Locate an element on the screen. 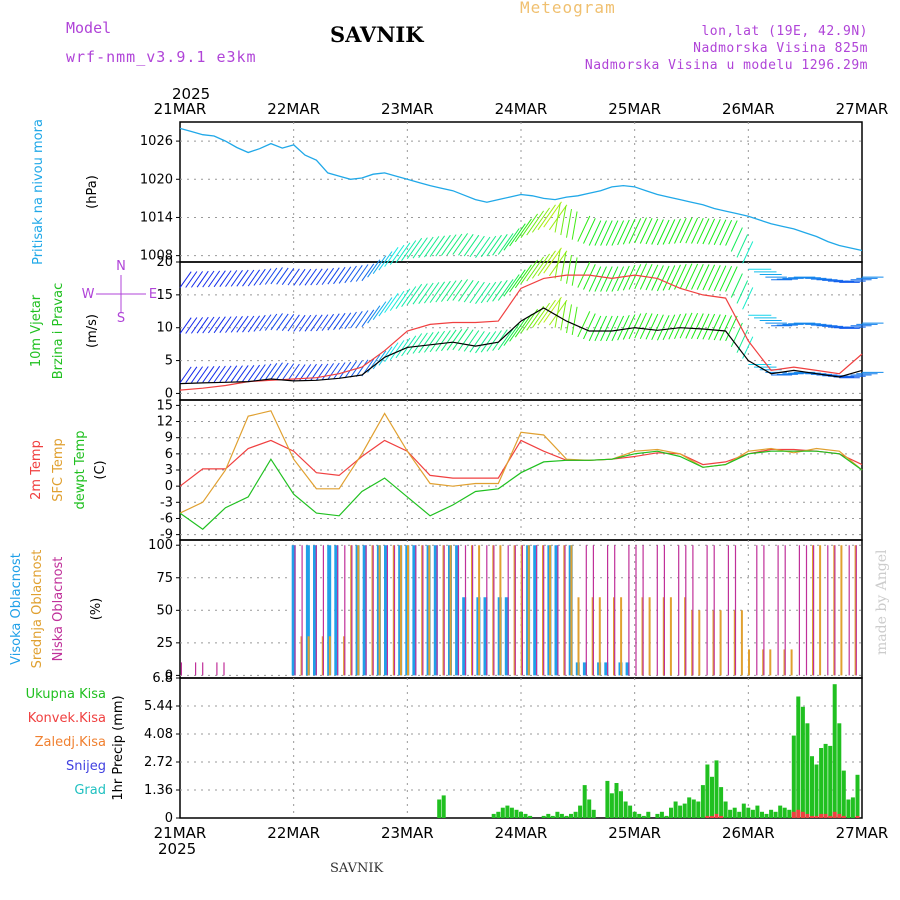 This screenshot has width=900, height=900. y-tick-label: 10 is located at coordinates (164, 328).